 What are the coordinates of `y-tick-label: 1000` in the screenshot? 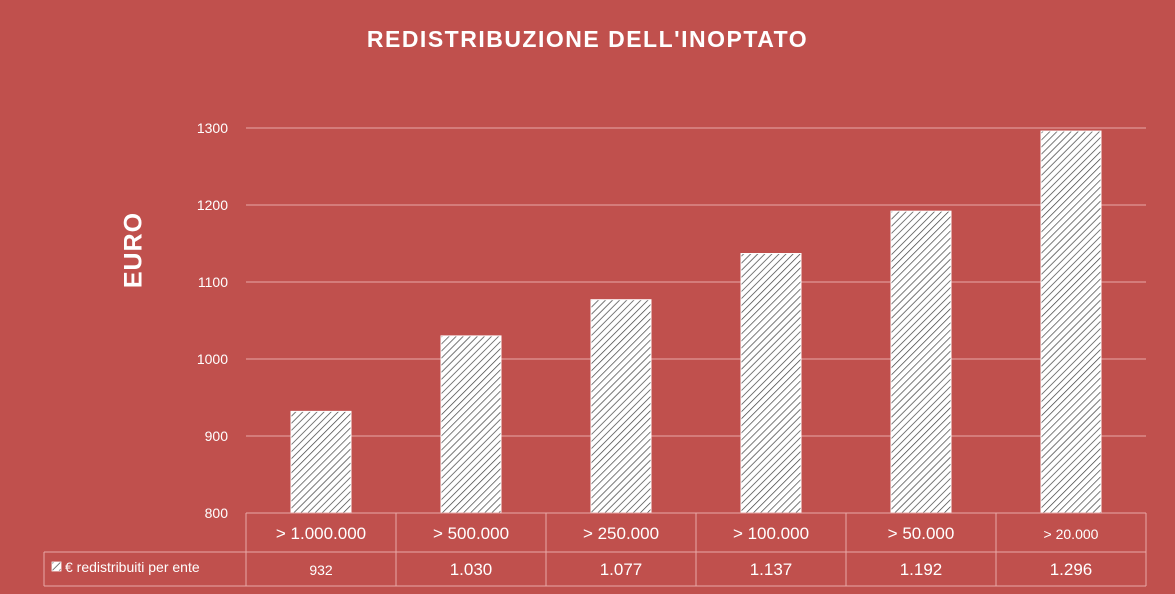 It's located at (212, 359).